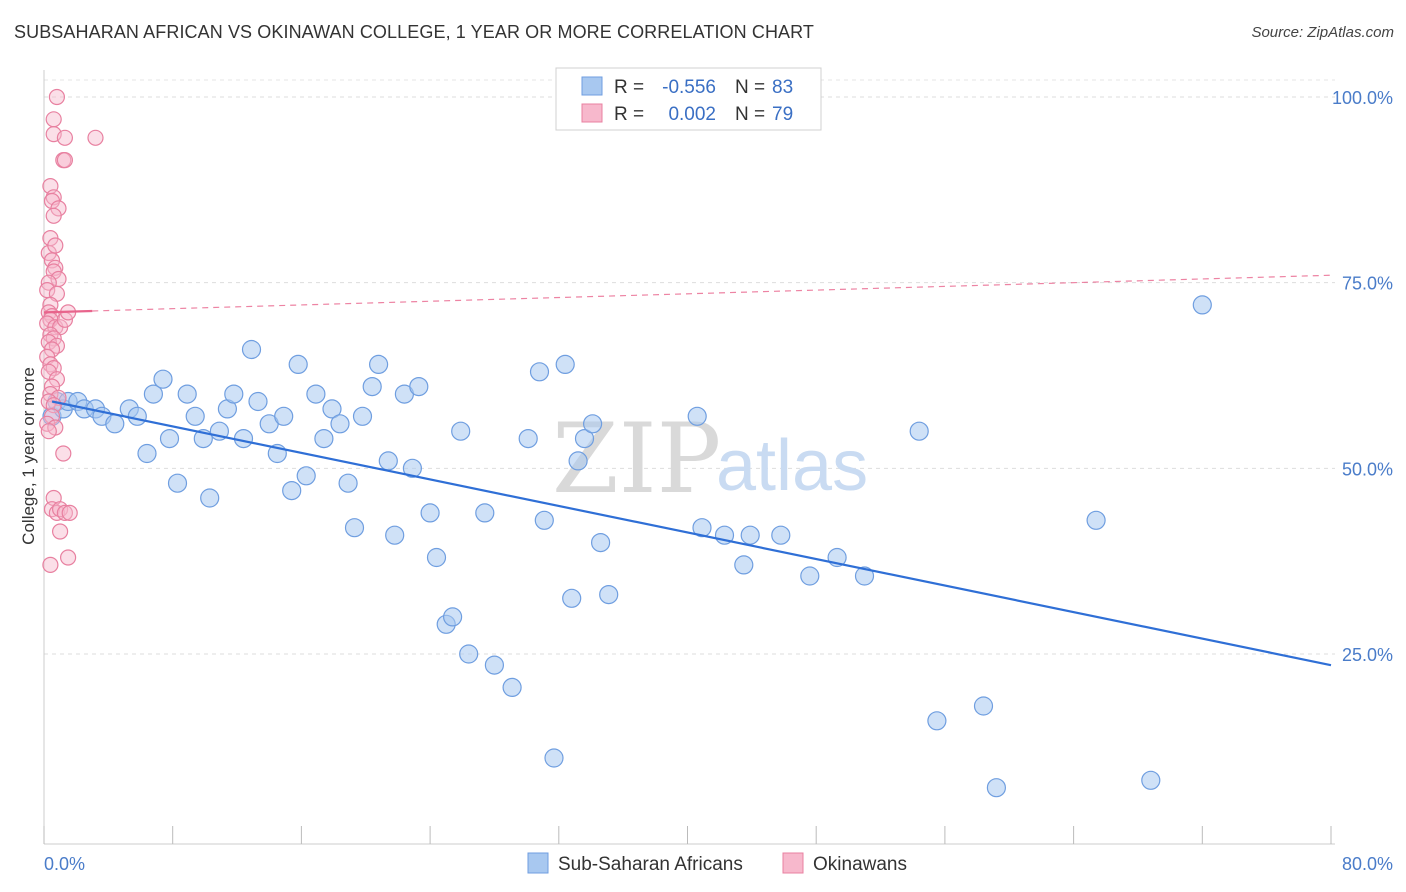 This screenshot has height=892, width=1406. I want to click on legend-r-label-1: R =, so click(629, 114).